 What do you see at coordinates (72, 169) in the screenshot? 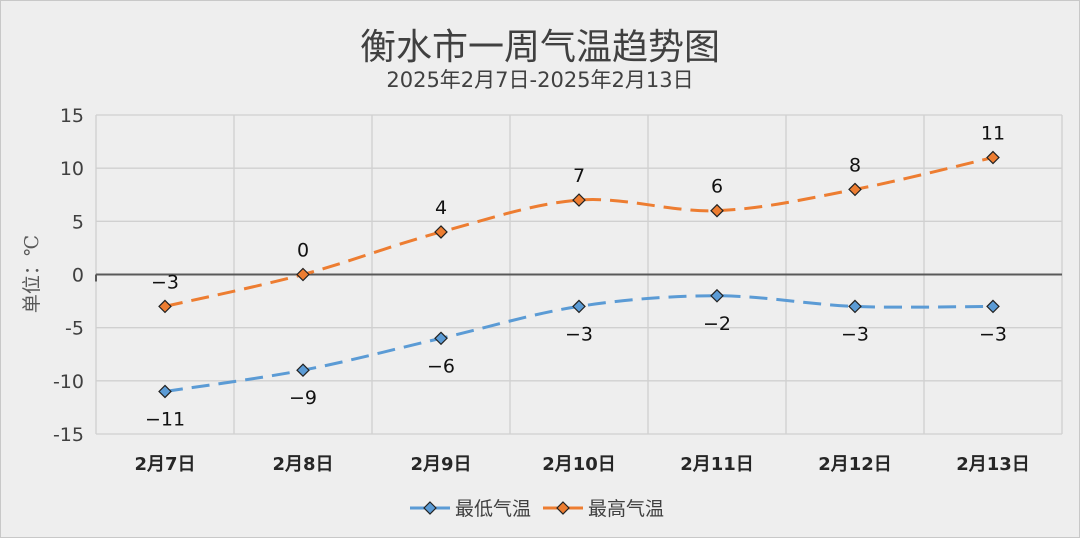
I see `y-tick-label: 10` at bounding box center [72, 169].